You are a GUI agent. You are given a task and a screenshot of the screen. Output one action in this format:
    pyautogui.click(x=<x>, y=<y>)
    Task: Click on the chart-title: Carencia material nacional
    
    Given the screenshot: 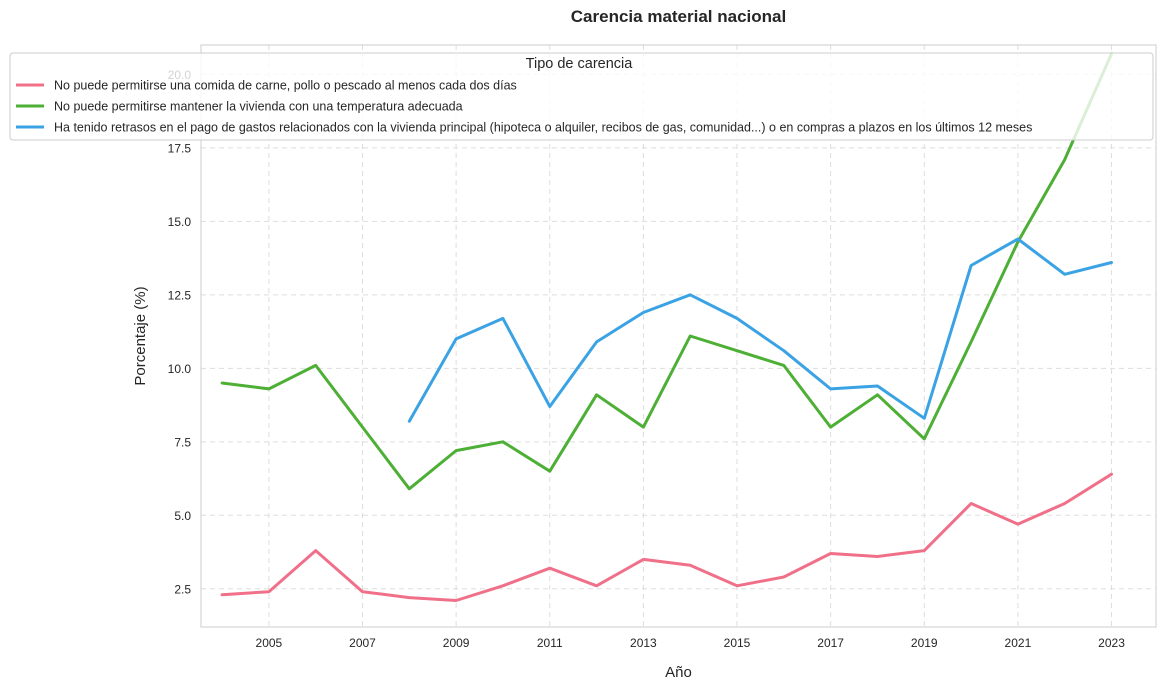 What is the action you would take?
    pyautogui.click(x=678, y=16)
    